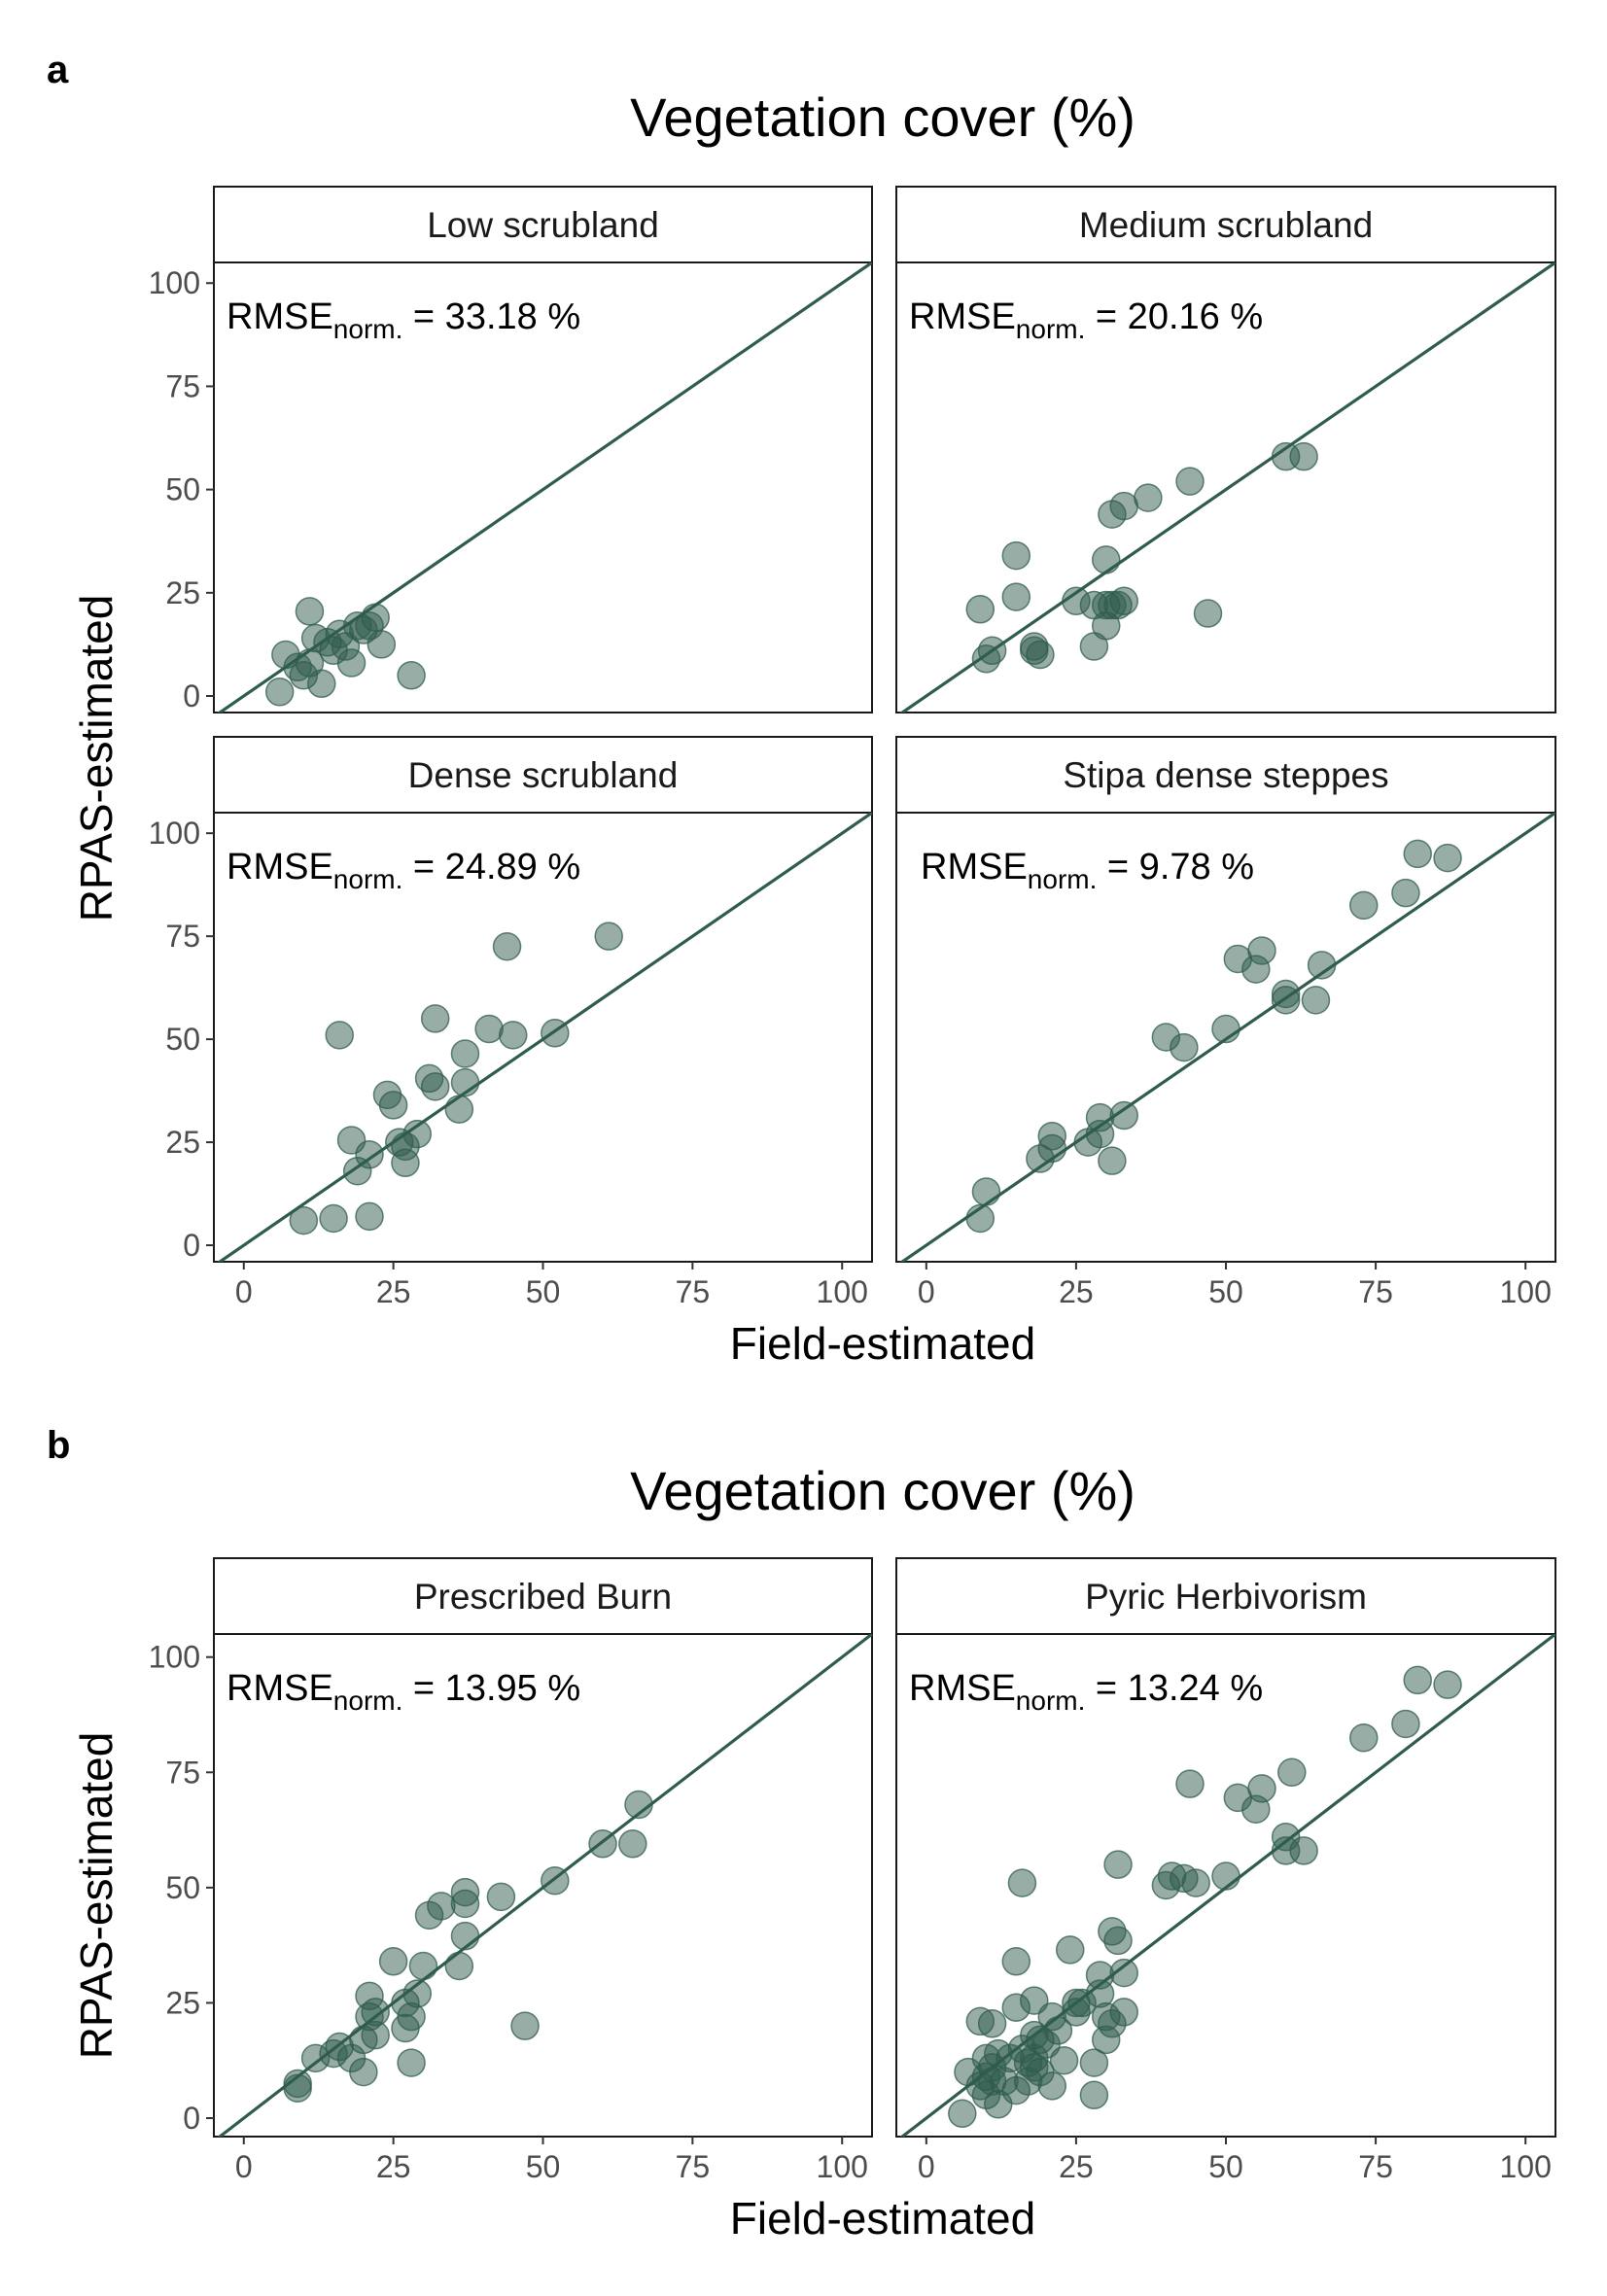 The height and width of the screenshot is (2296, 1607). I want to click on facet-strip-label: Low scrubland, so click(543, 225).